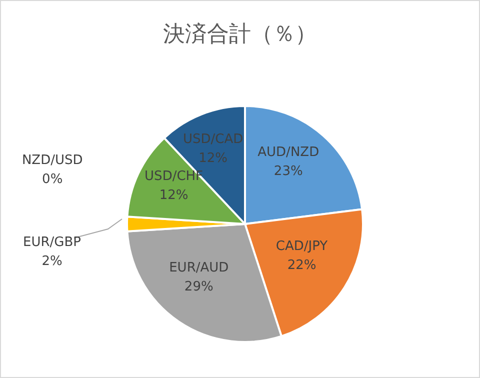 The image size is (480, 378). I want to click on text: 0%, so click(52, 180).